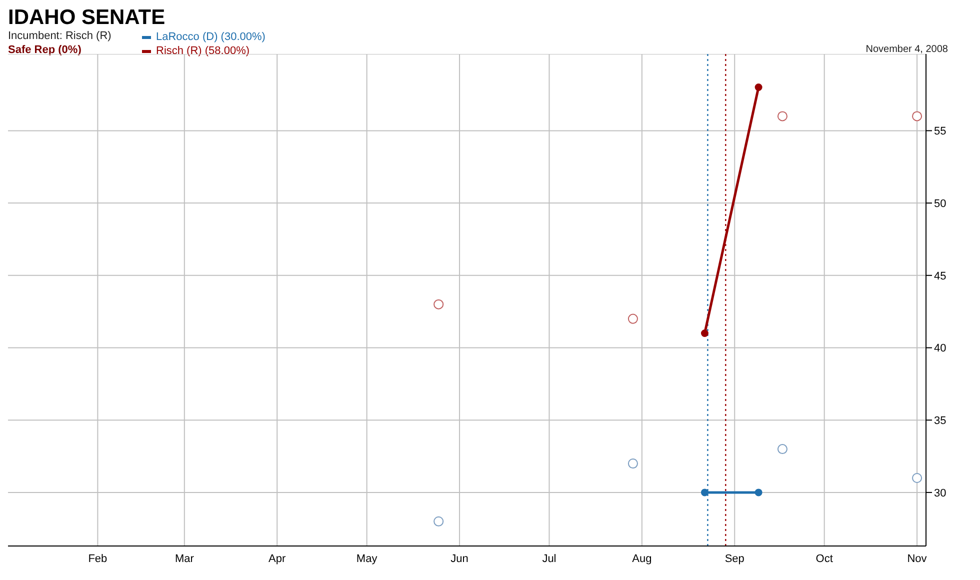  I want to click on y-tick-label: 55, so click(940, 132).